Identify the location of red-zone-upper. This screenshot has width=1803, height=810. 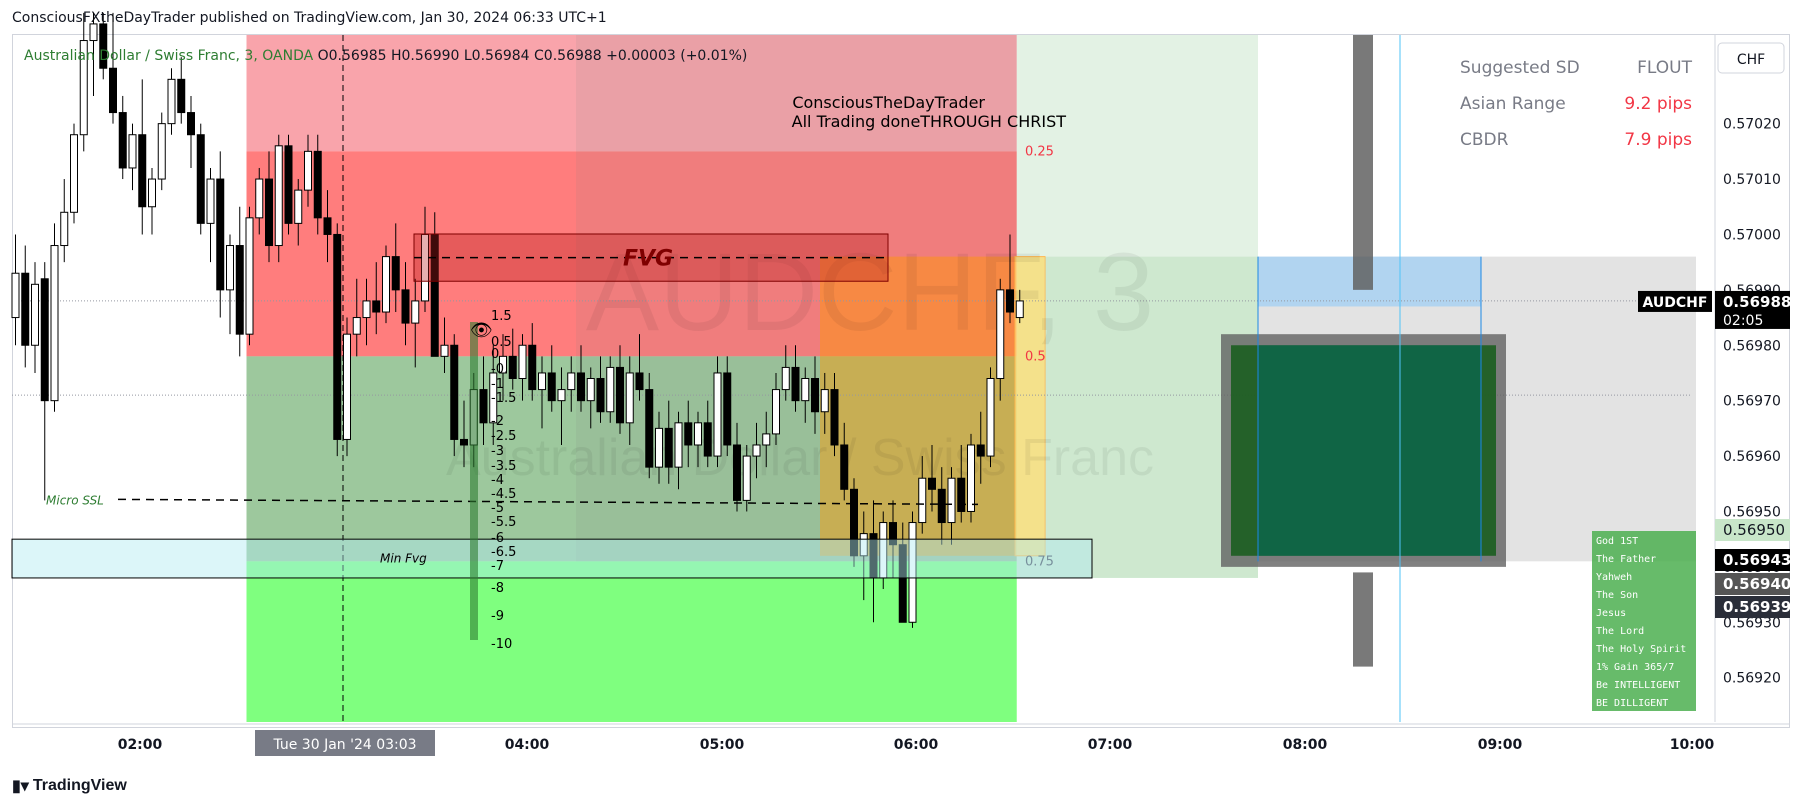
(631, 93).